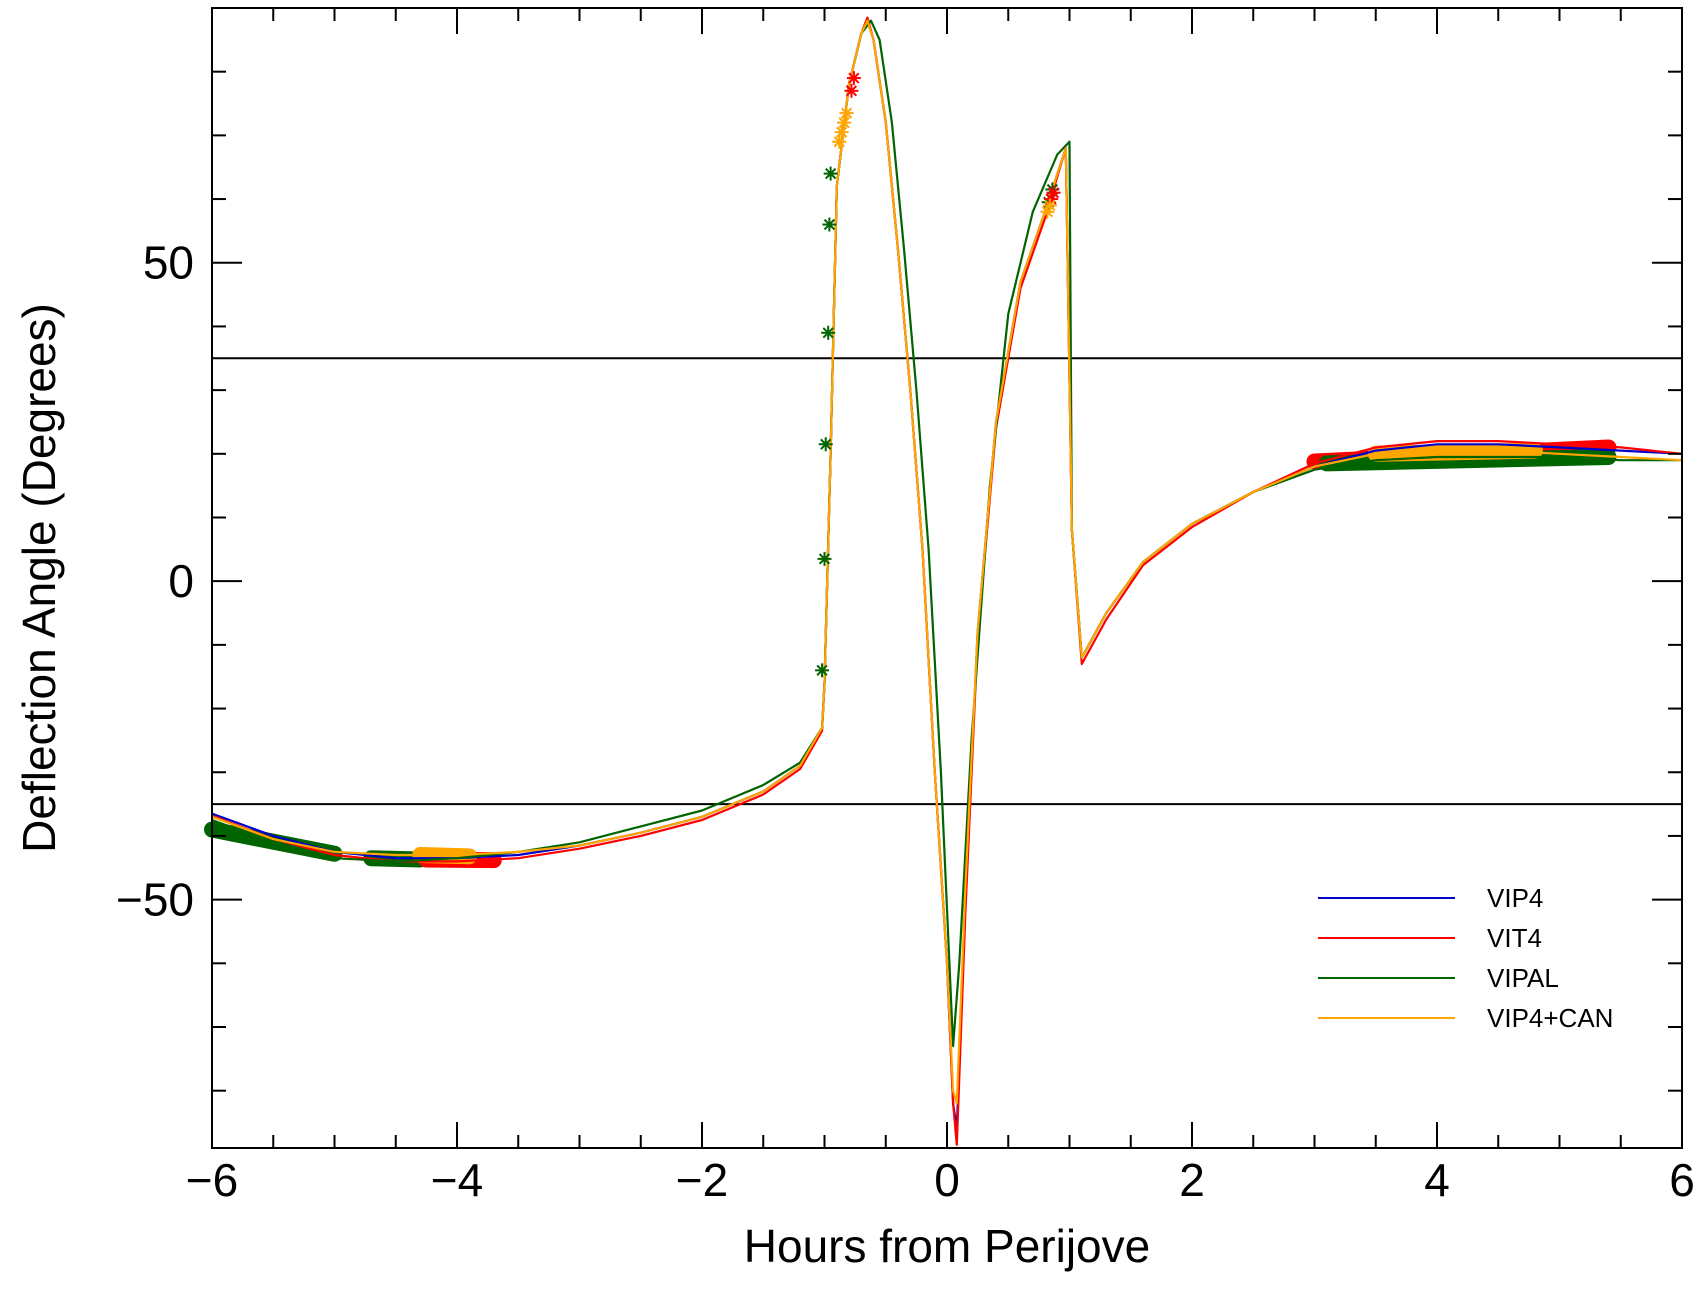 Image resolution: width=1702 pixels, height=1291 pixels. Describe the element at coordinates (1437, 1180) in the screenshot. I see `x-tick-label: 4` at that location.